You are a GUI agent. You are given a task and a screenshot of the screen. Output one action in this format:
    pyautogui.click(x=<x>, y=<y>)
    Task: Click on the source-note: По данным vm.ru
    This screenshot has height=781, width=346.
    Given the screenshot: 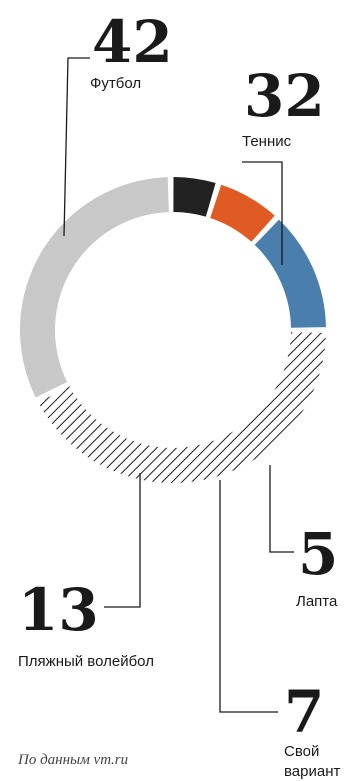 What is the action you would take?
    pyautogui.click(x=73, y=760)
    